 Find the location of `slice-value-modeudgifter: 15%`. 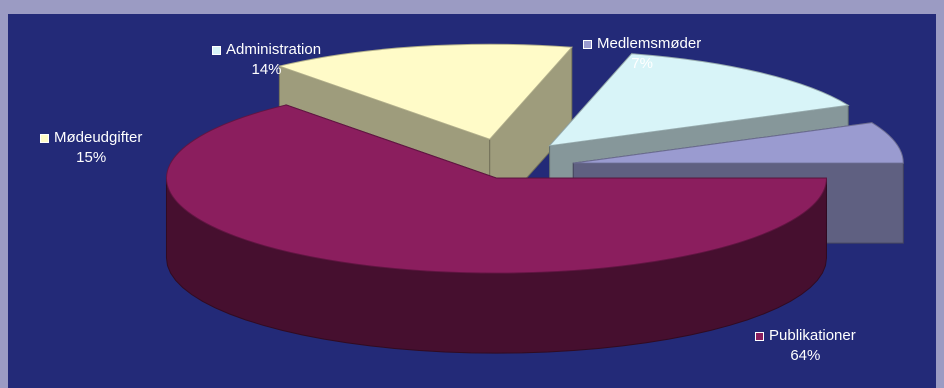

slice-value-modeudgifter: 15% is located at coordinates (91, 157).